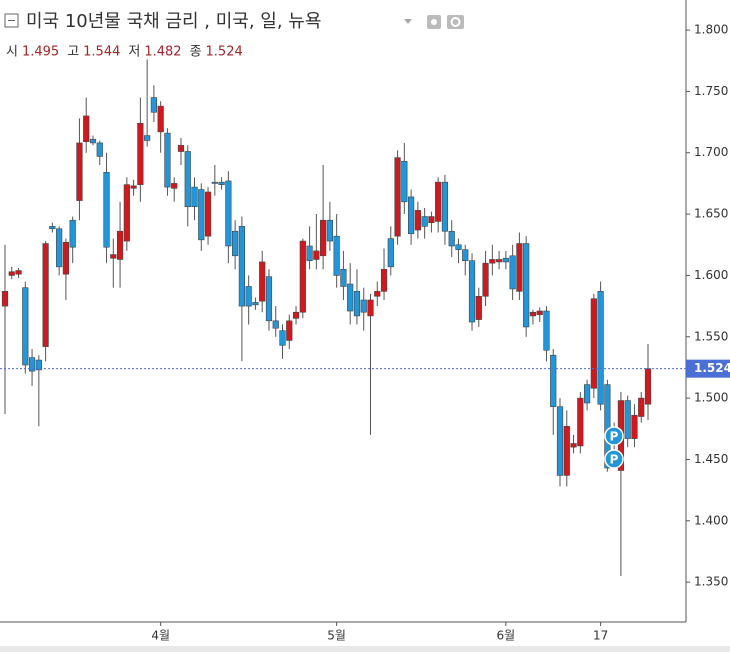  I want to click on dropdown-arrow, so click(408, 21).